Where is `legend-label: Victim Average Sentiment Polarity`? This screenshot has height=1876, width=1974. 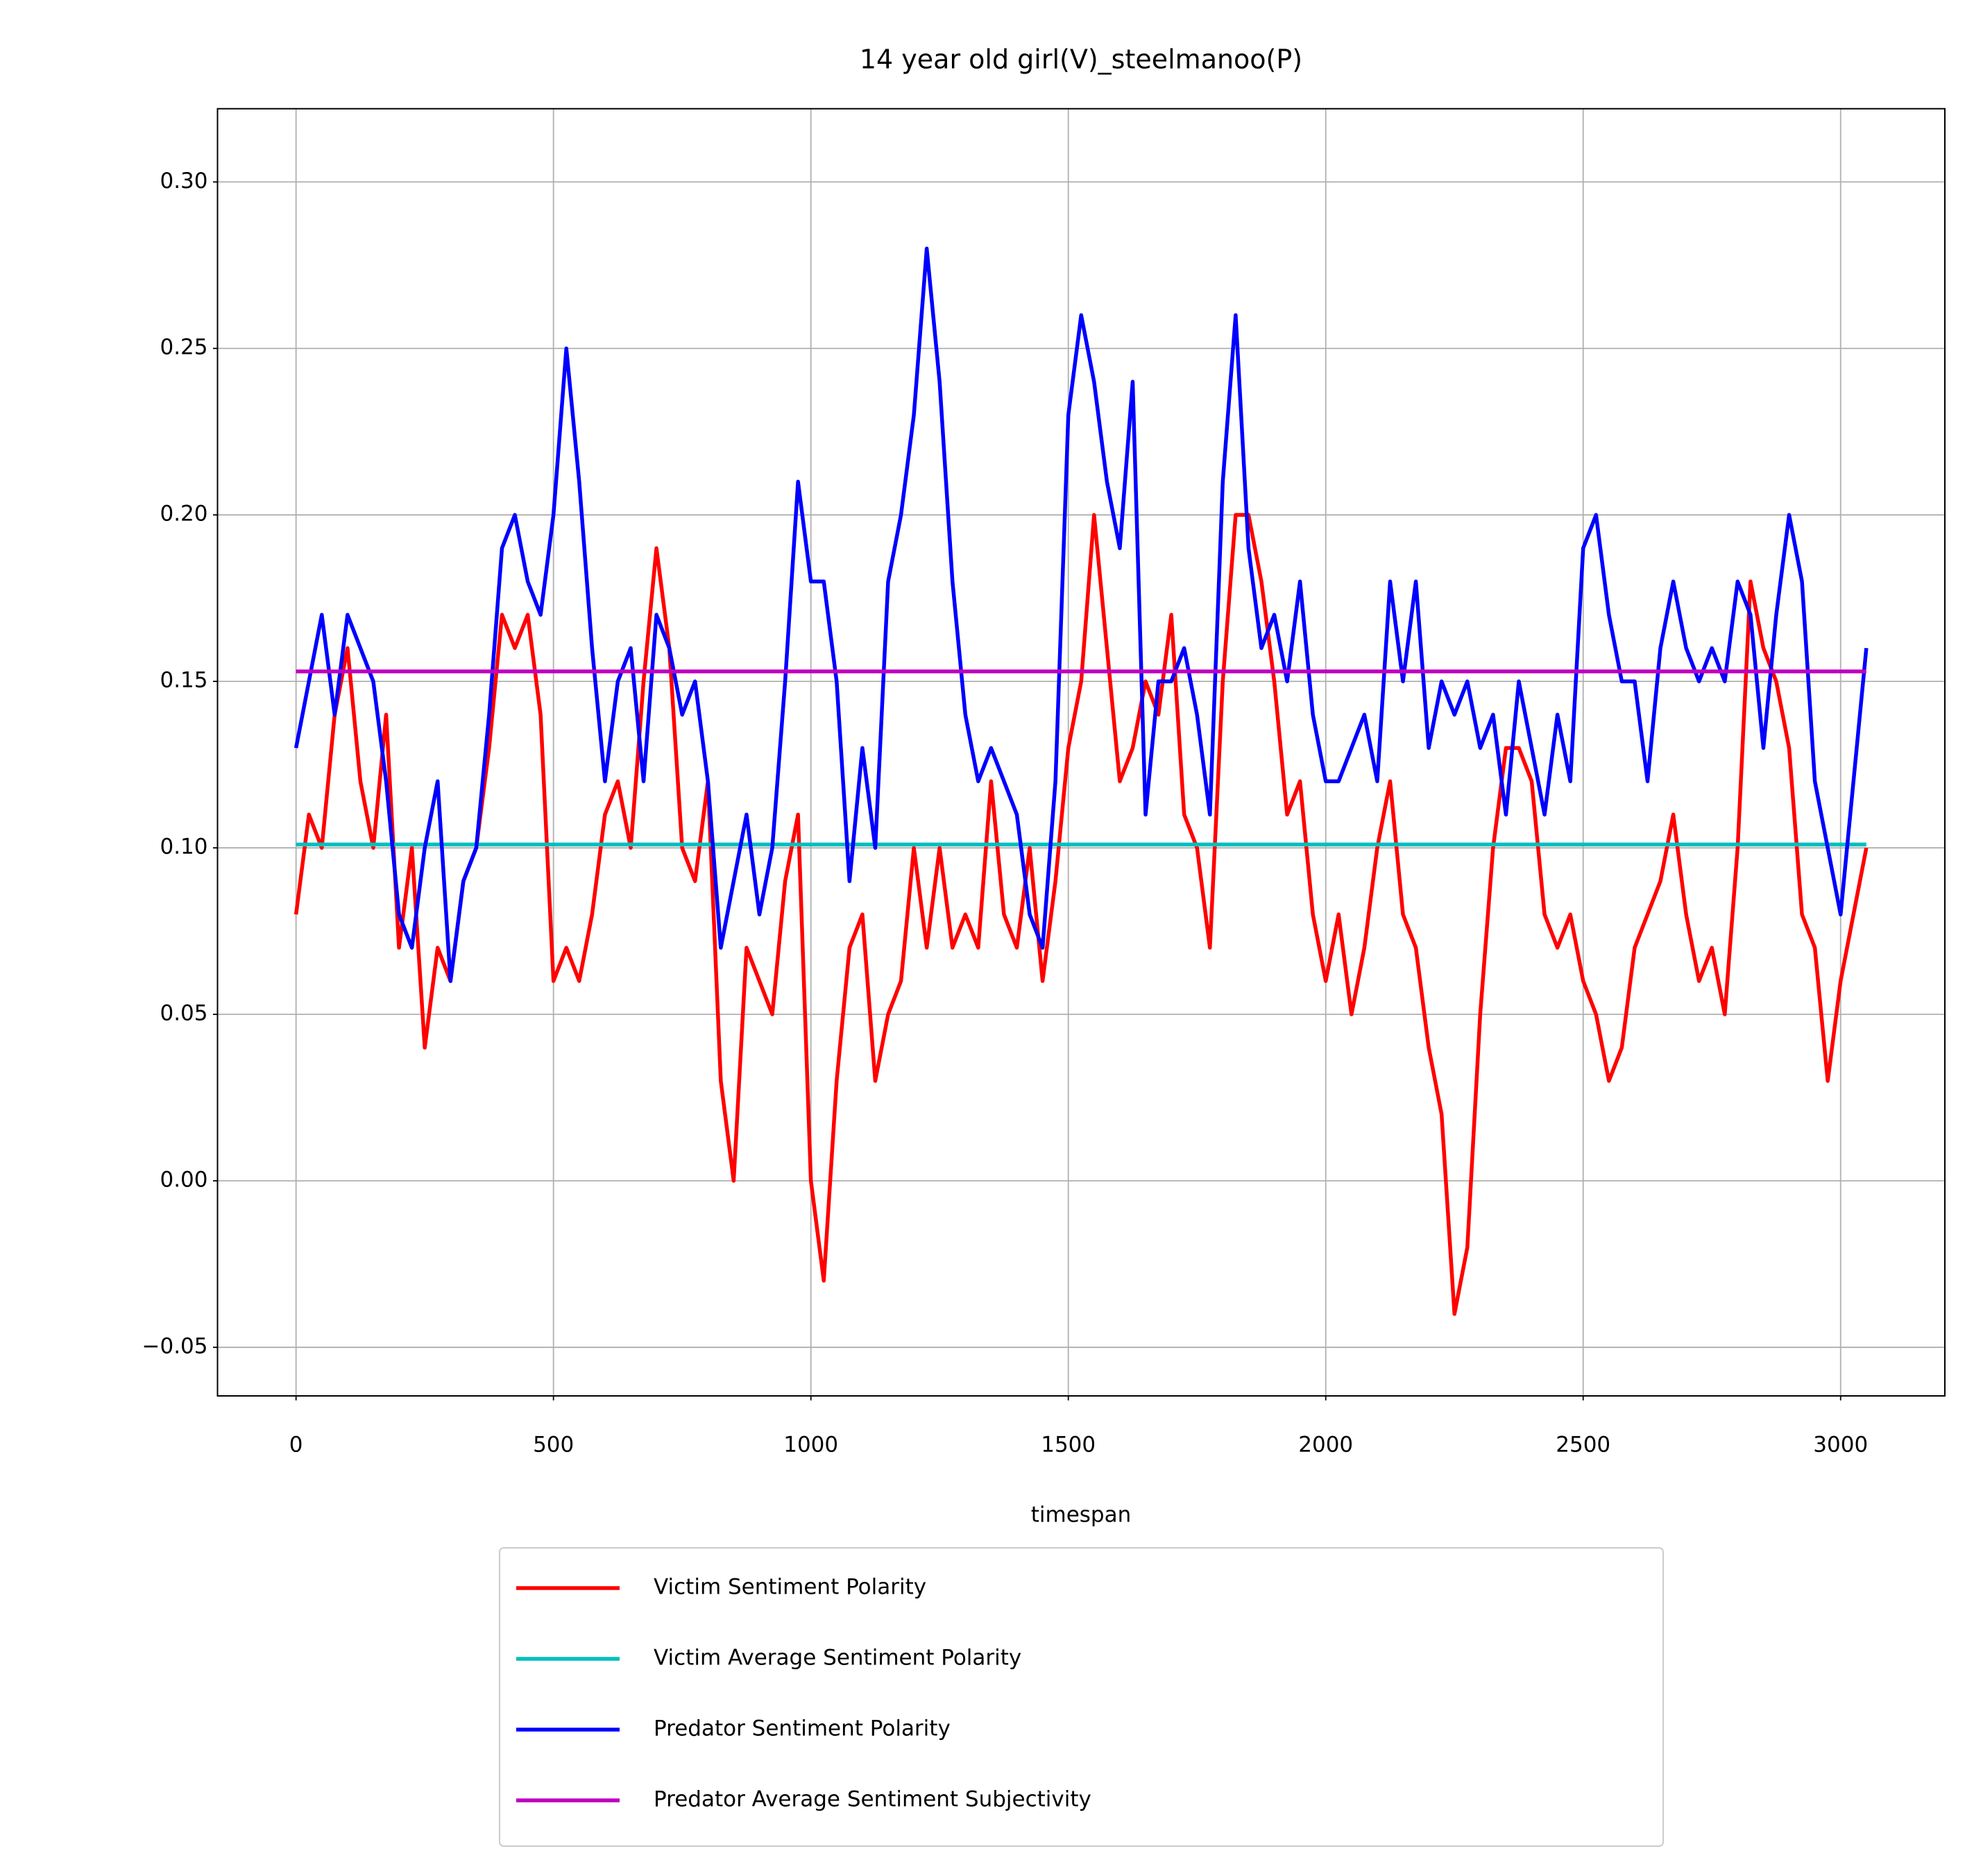
legend-label: Victim Average Sentiment Polarity is located at coordinates (838, 1658).